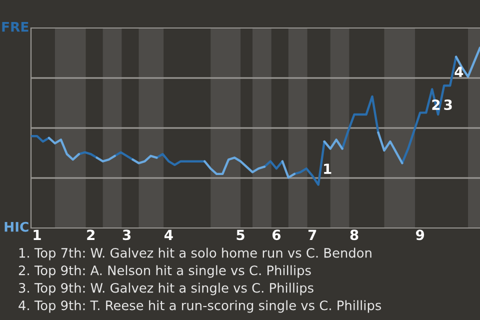  What do you see at coordinates (276, 235) in the screenshot?
I see `x-tick-label: 6` at bounding box center [276, 235].